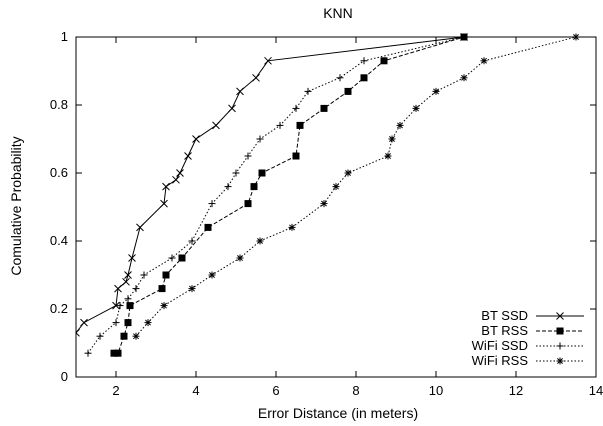  I want to click on legend-label: BT SSD, so click(504, 315).